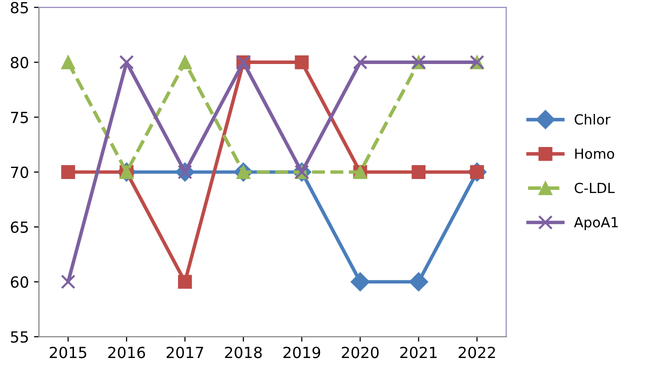 The image size is (649, 370). What do you see at coordinates (19, 8) in the screenshot?
I see `y-tick-label: 85` at bounding box center [19, 8].